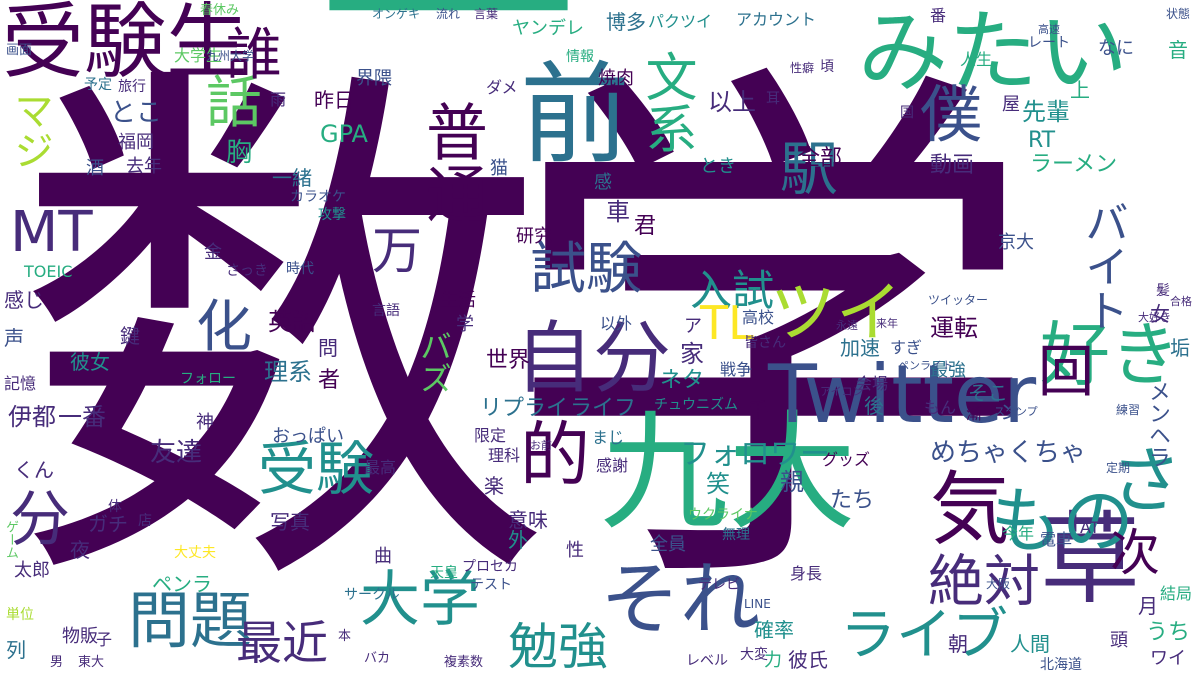 This screenshot has height=675, width=1200. Describe the element at coordinates (396, 14) in the screenshot. I see `word-ongeki: オンゲキ` at that location.